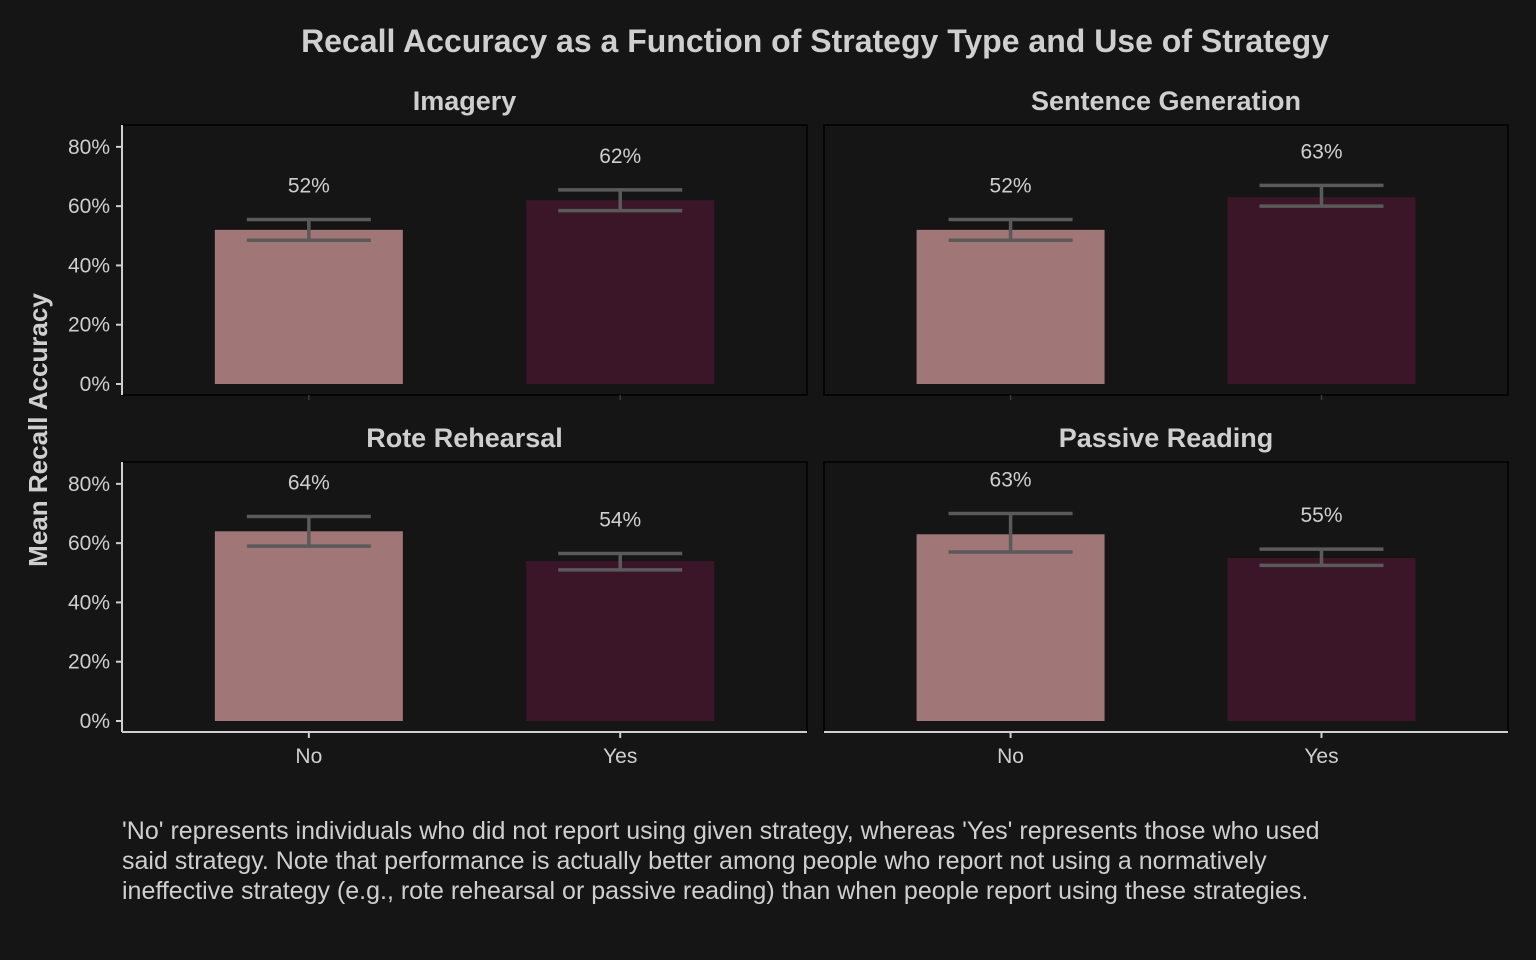 The height and width of the screenshot is (960, 1536). I want to click on panel-title-imagery: Imagery, so click(465, 101).